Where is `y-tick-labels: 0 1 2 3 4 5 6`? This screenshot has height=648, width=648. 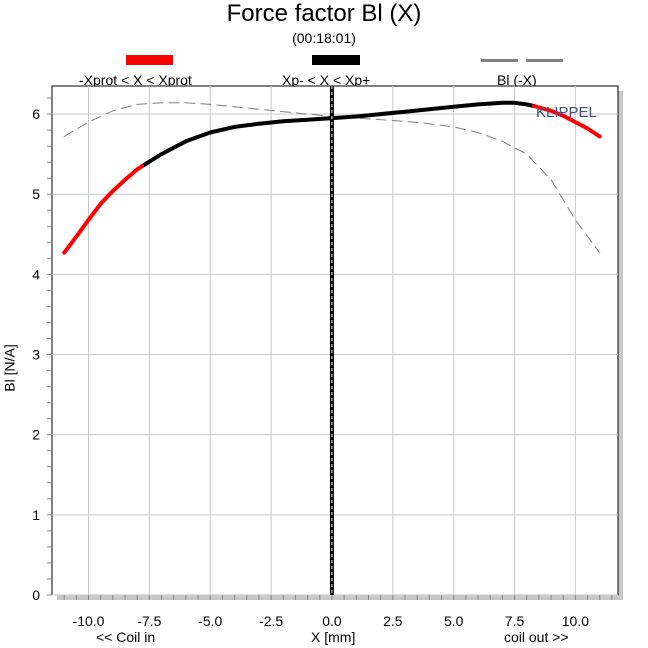
y-tick-labels: 0 1 2 3 4 5 6 is located at coordinates (36, 354).